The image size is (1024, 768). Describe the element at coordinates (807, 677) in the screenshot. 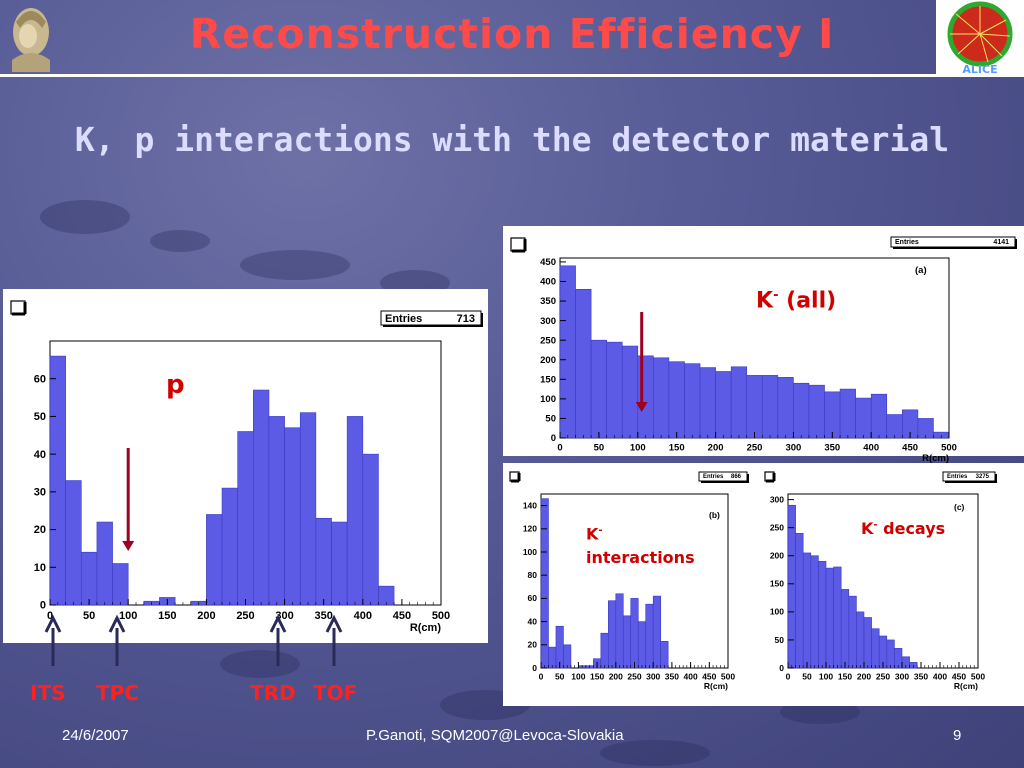

I see `x-tick-label: 50` at that location.